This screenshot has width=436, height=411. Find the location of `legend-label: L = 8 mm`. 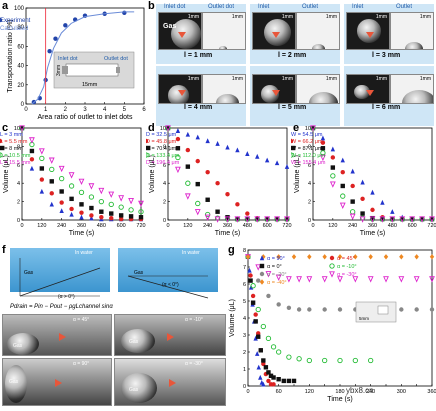

legend-label: L = 8 mm is located at coordinates (11, 149).